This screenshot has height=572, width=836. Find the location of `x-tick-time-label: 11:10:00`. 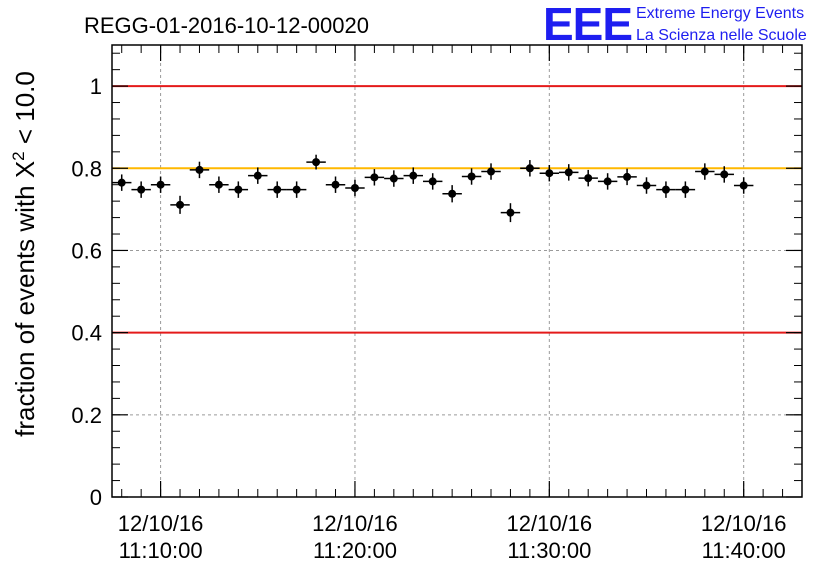

x-tick-time-label: 11:10:00 is located at coordinates (161, 550).